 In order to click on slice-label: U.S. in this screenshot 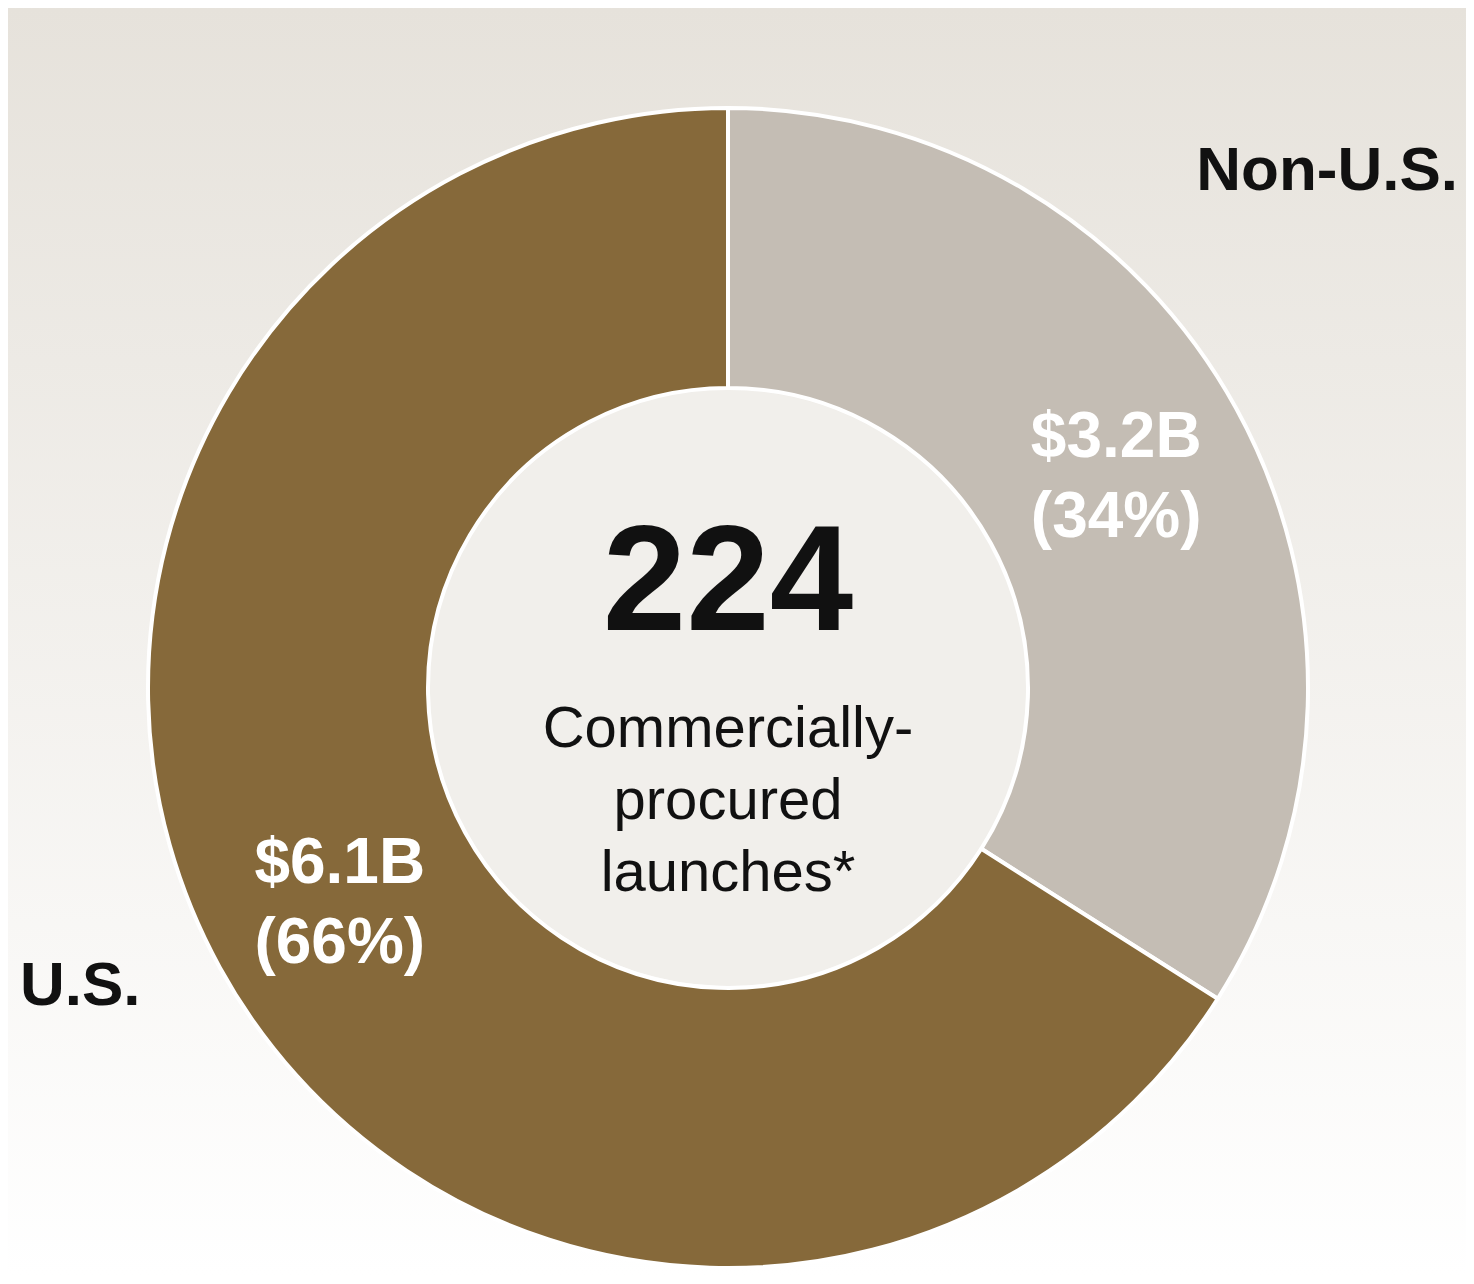, I will do `click(80, 983)`.